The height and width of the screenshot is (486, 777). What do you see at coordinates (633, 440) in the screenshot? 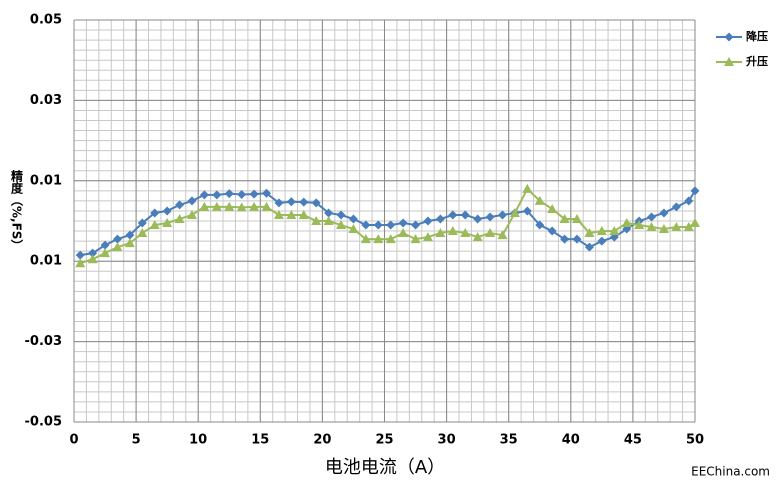
I see `x-tick-label: 45` at bounding box center [633, 440].